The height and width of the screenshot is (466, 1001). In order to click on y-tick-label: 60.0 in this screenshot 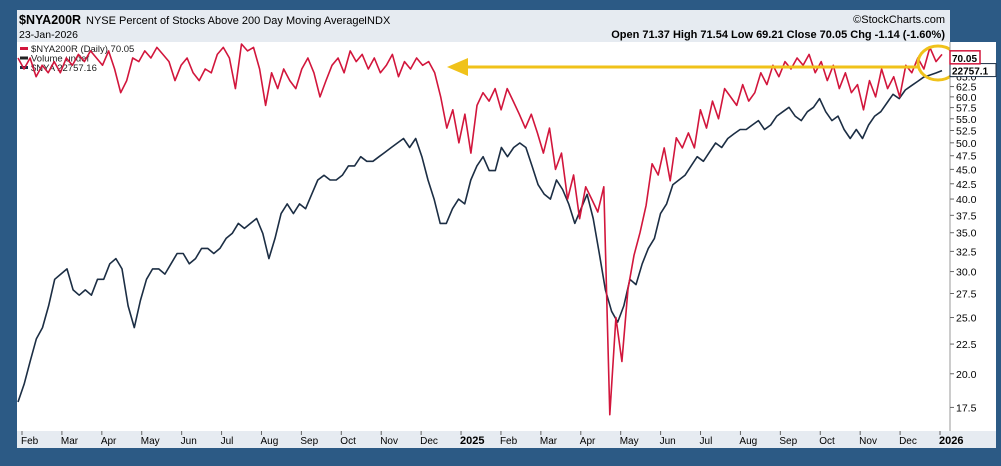, I will do `click(966, 98)`.